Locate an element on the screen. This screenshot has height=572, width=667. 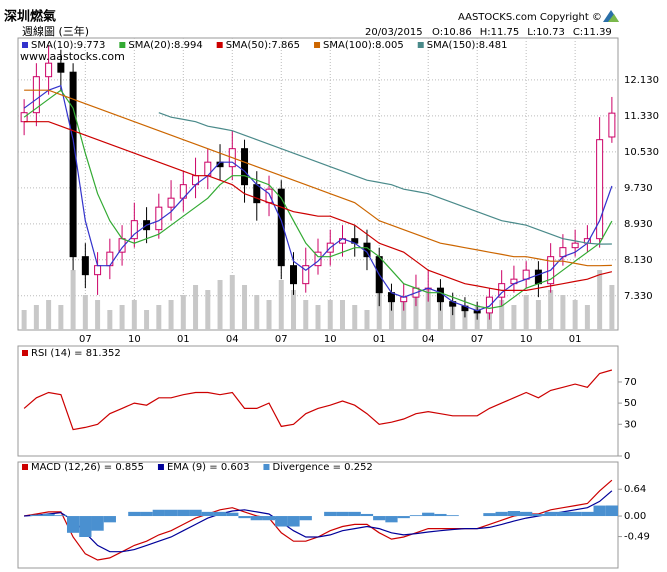
x-tick-label: 07 is located at coordinates (281, 339).